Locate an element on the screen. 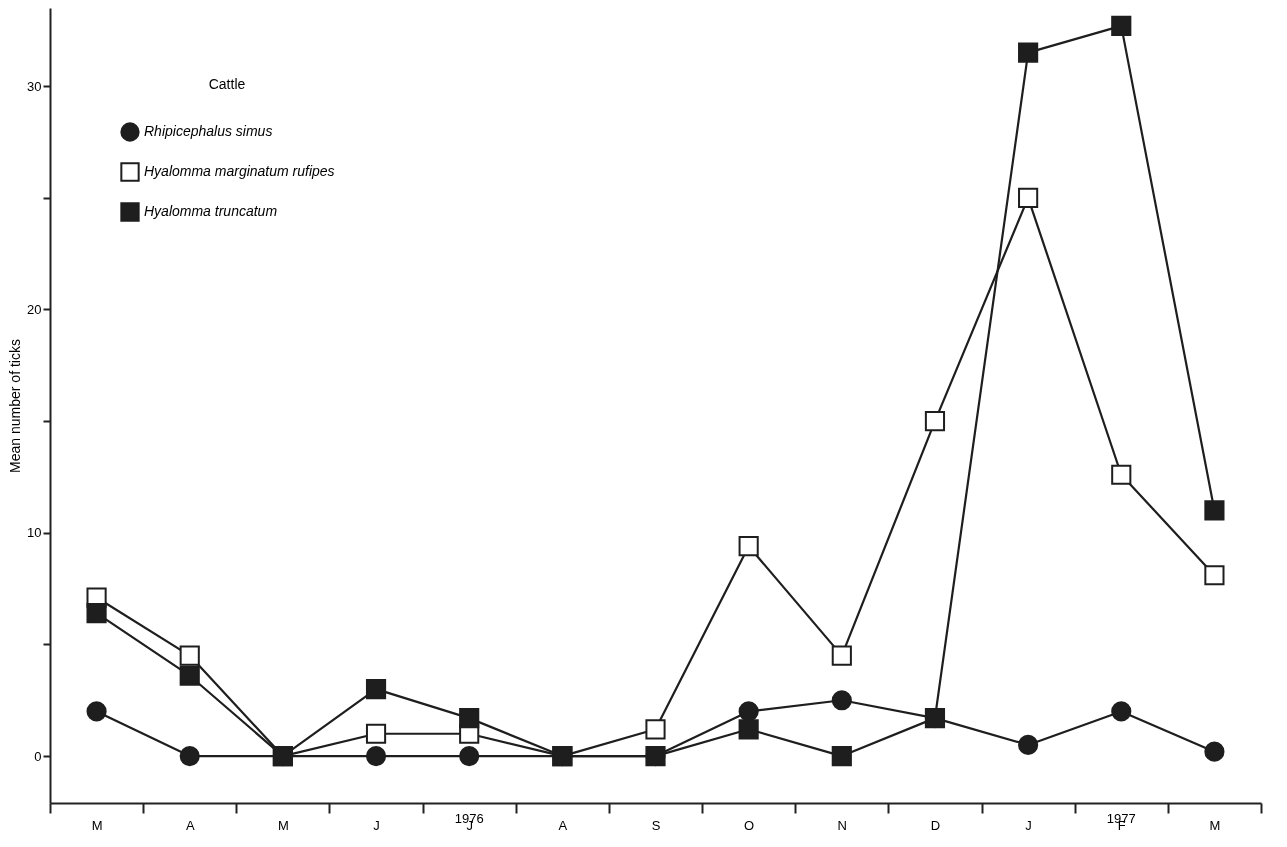  y-tick-label: 0 is located at coordinates (38, 756).